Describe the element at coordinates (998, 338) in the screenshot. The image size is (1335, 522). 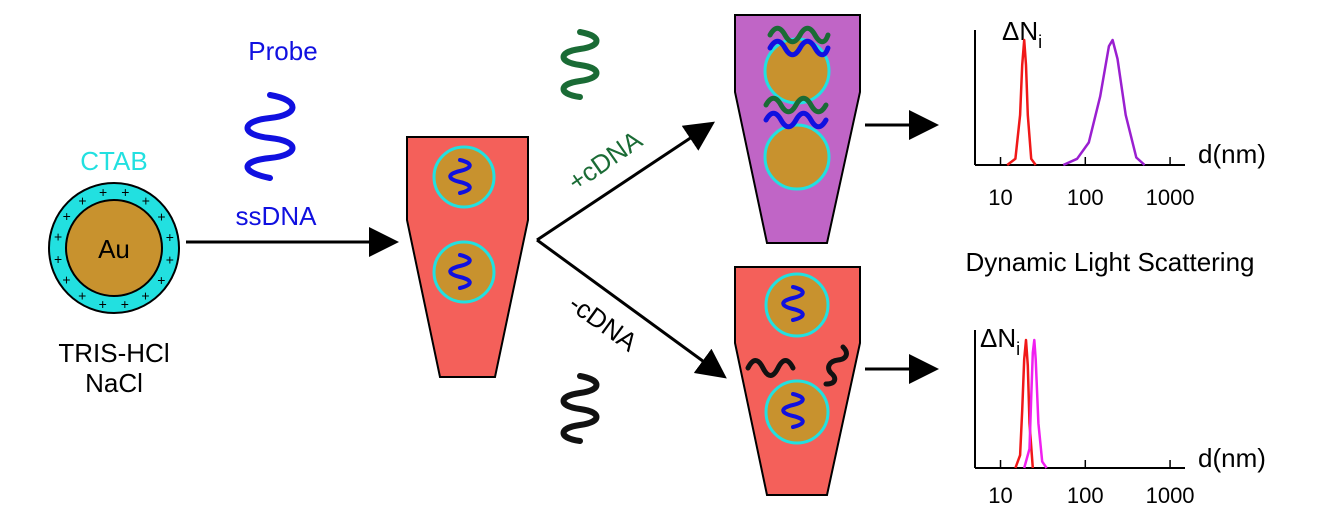
I see `chart-bottom-ylabel-main: ΔN` at that location.